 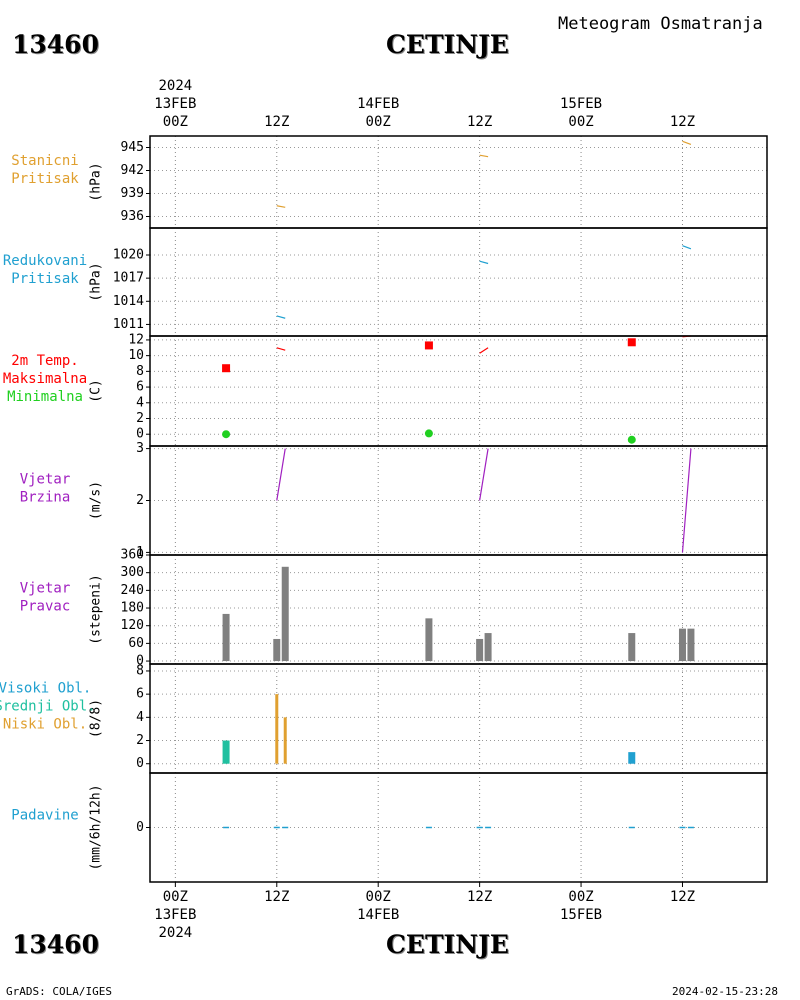 I want to click on y-tick-label: 360, so click(x=132, y=555).